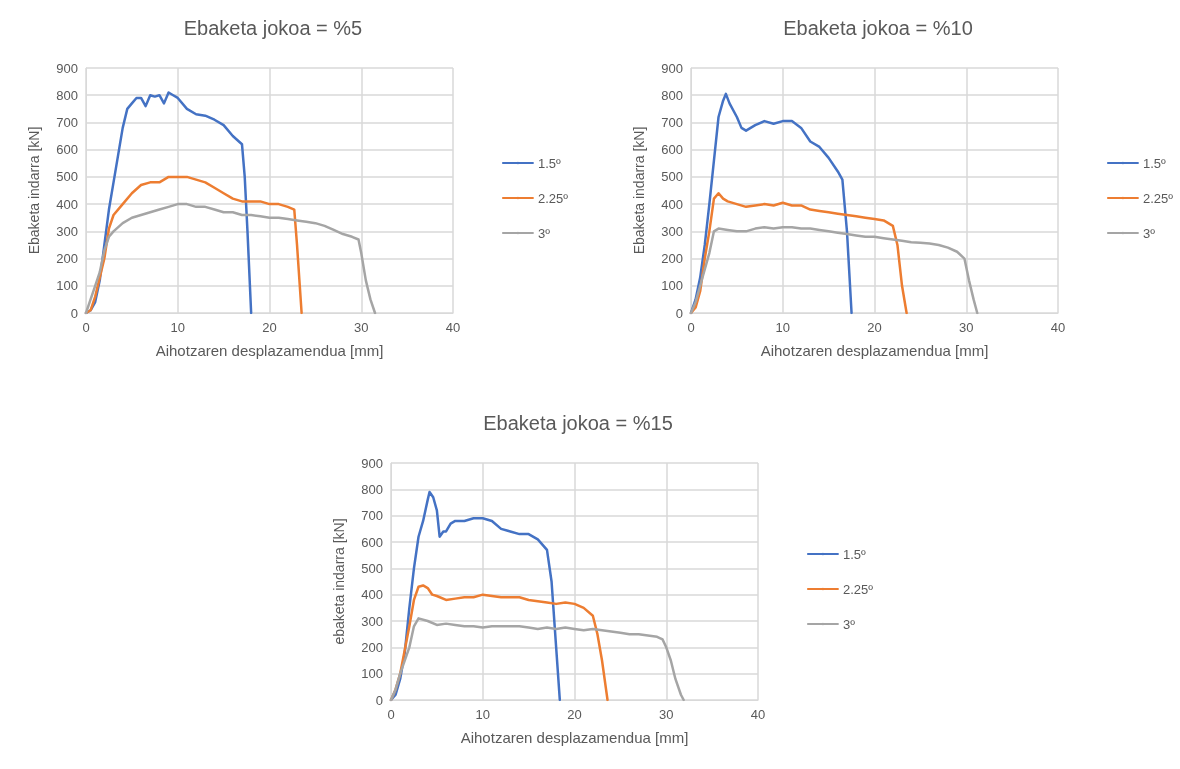 The height and width of the screenshot is (769, 1180). Describe the element at coordinates (578, 423) in the screenshot. I see `chart-title: Ebaketa jokoa = %15` at that location.